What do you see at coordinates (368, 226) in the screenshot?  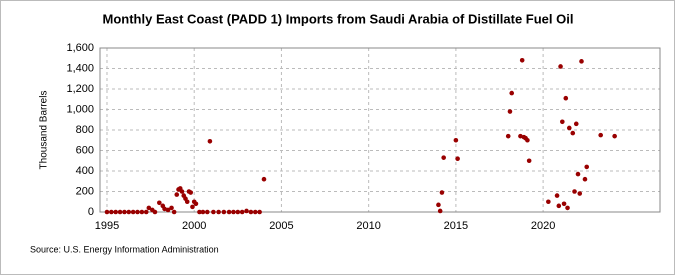 I see `x-tick-label: 2010` at bounding box center [368, 226].